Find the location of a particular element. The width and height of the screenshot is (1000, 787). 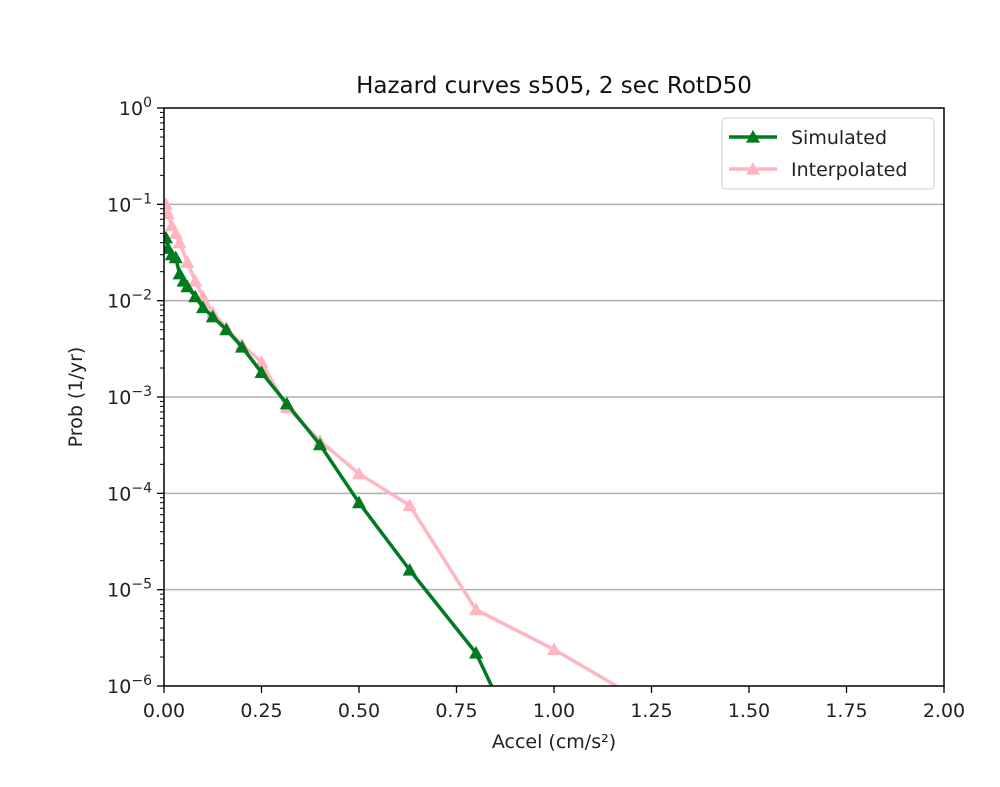

y-axis-label: Prob (1/yr) is located at coordinates (76, 397).